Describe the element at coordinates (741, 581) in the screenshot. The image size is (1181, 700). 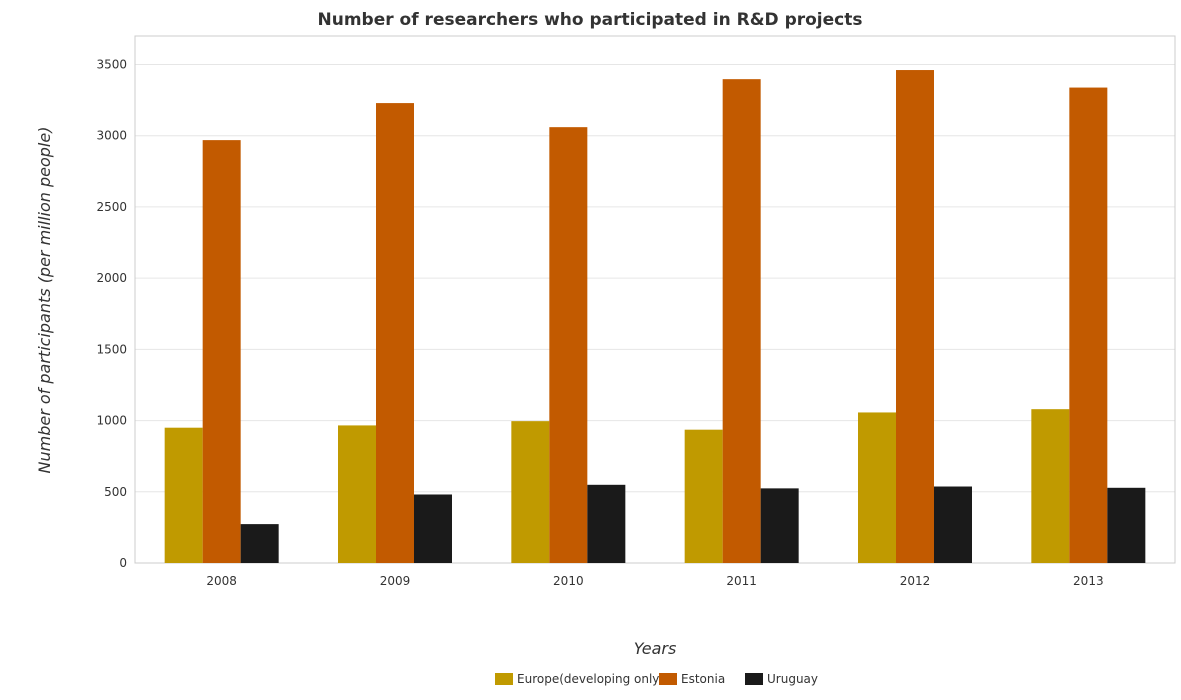
I see `x-tick-label: 2011` at that location.